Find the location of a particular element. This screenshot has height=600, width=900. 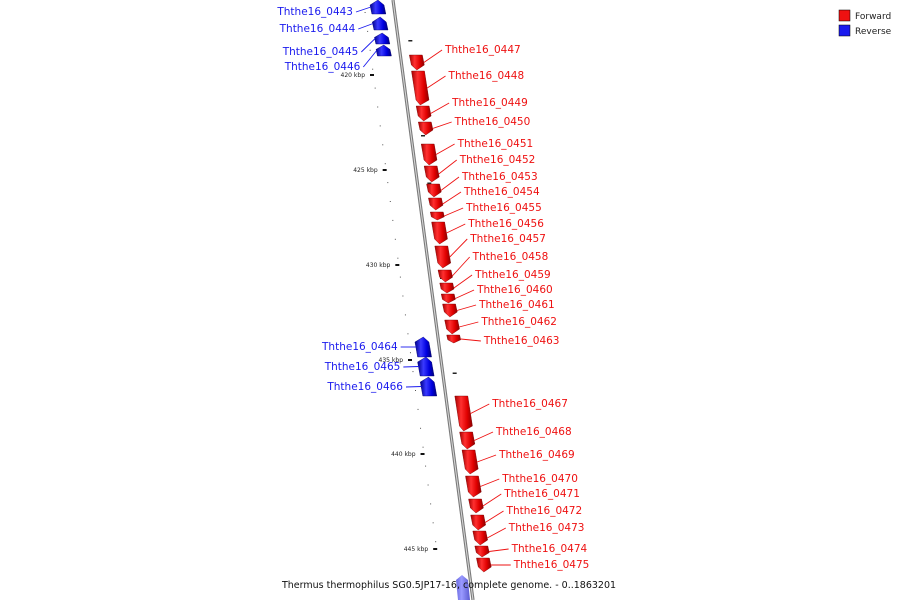

gene-label: Ththe16_0469 is located at coordinates (536, 455).